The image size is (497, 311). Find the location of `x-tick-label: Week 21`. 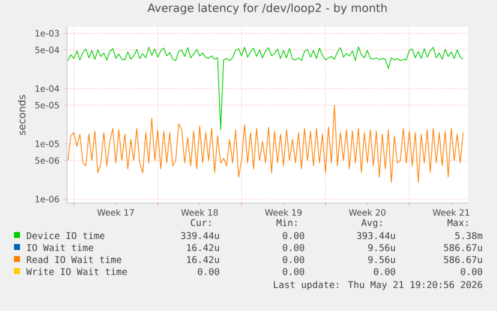

x-tick-label: Week 21 is located at coordinates (451, 212).